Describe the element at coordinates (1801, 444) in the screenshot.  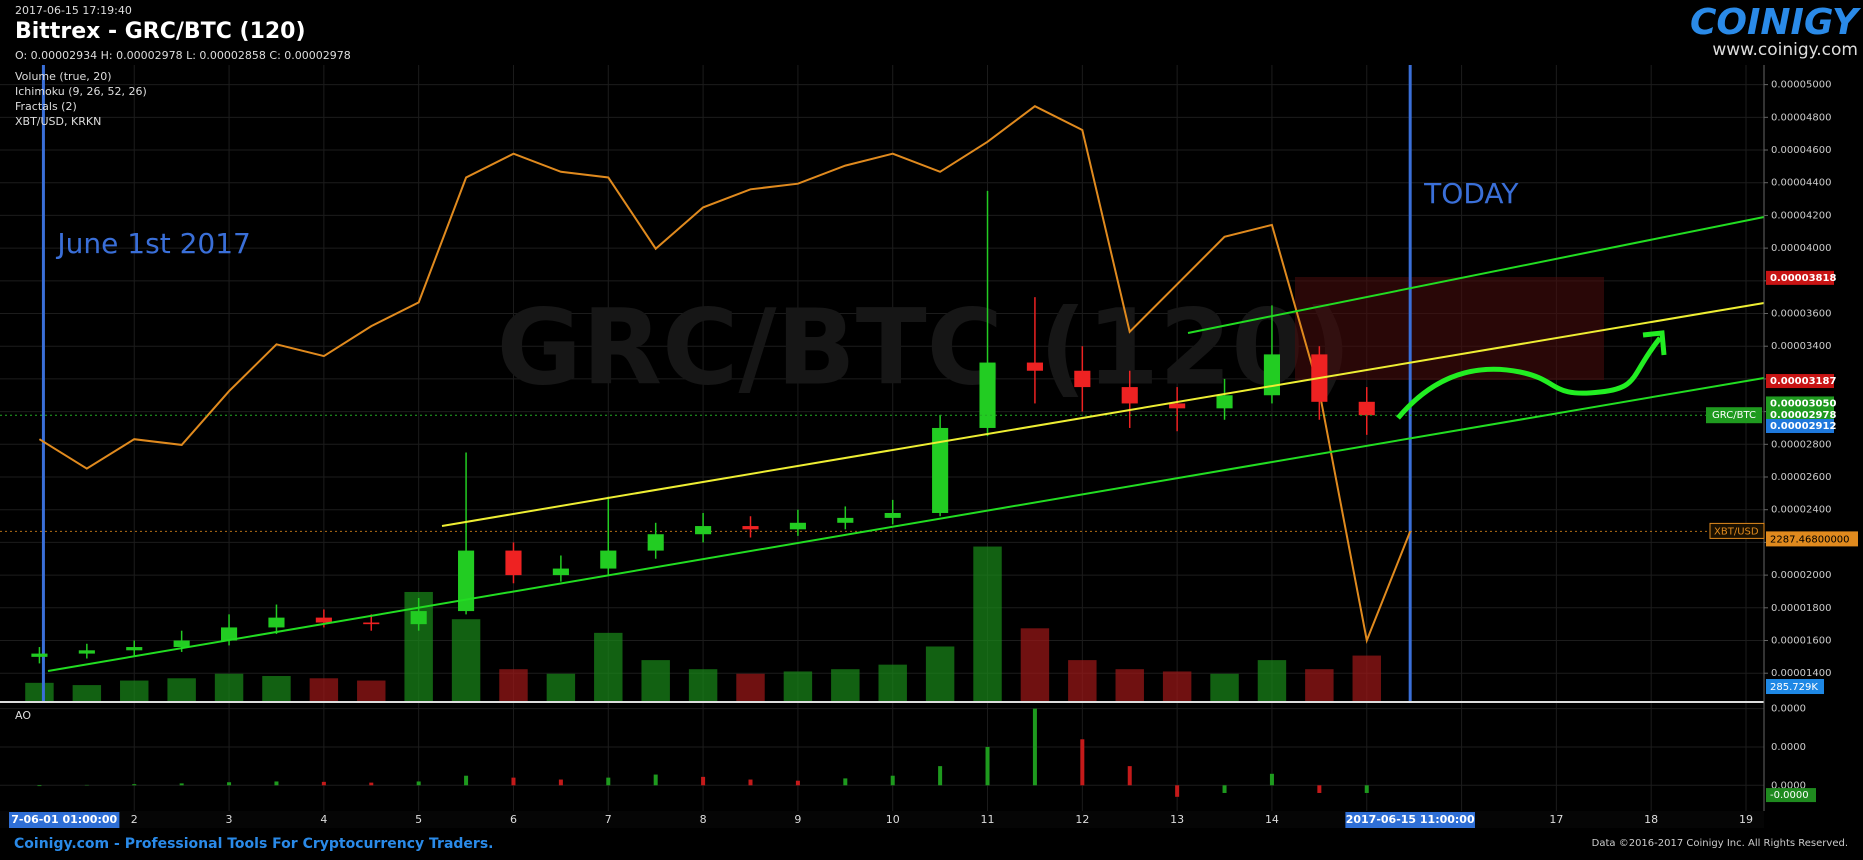
I see `y-tick-label: 0.00002800` at that location.